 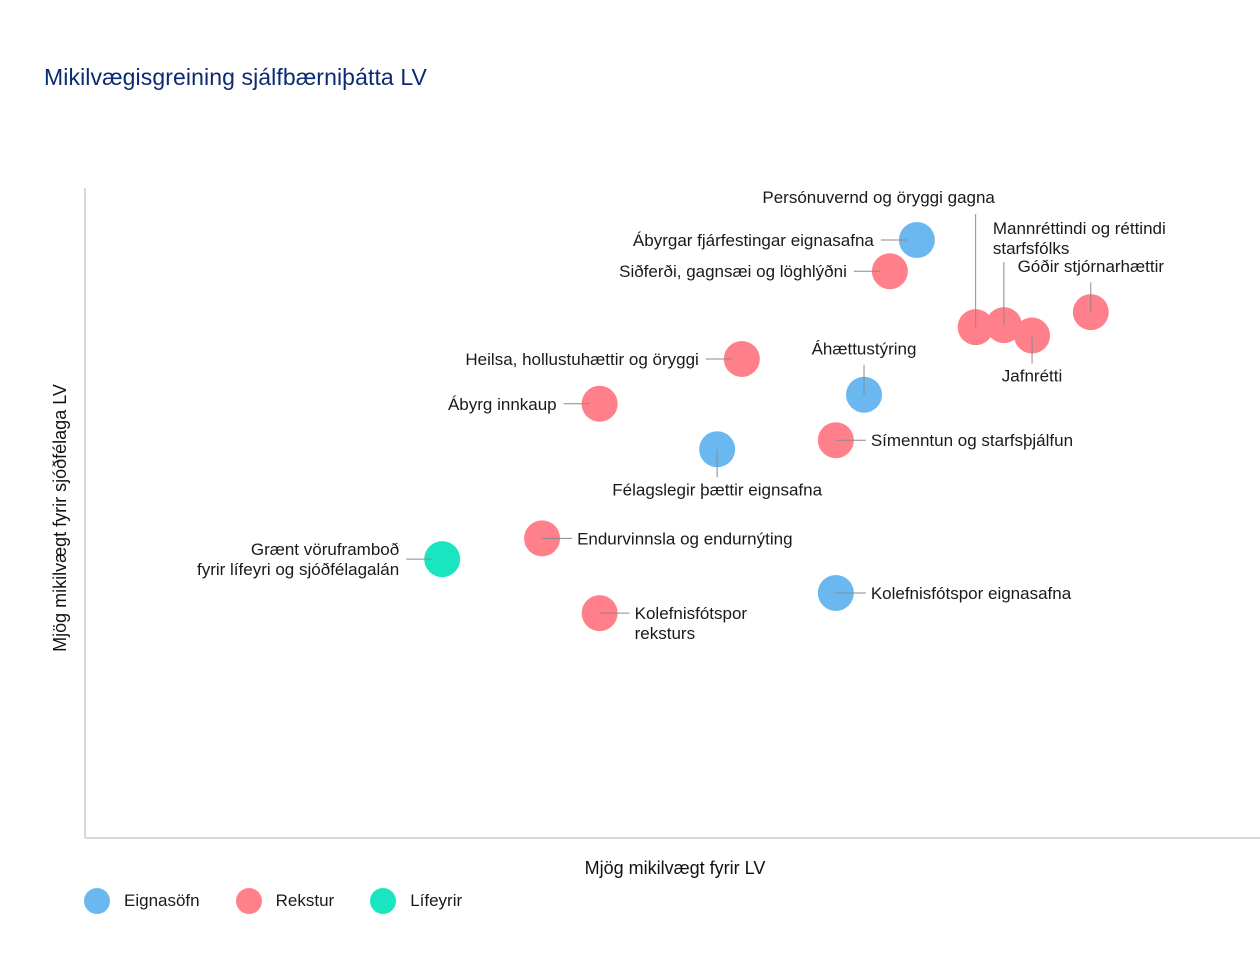 I want to click on legend: Eignasöfn Rekstur Lífeyrir, so click(x=291, y=901).